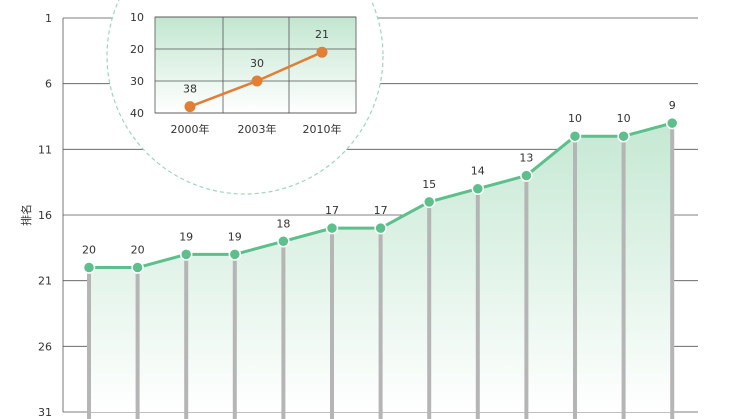  What do you see at coordinates (45, 149) in the screenshot?
I see `main-y-tick-label: 11` at bounding box center [45, 149].